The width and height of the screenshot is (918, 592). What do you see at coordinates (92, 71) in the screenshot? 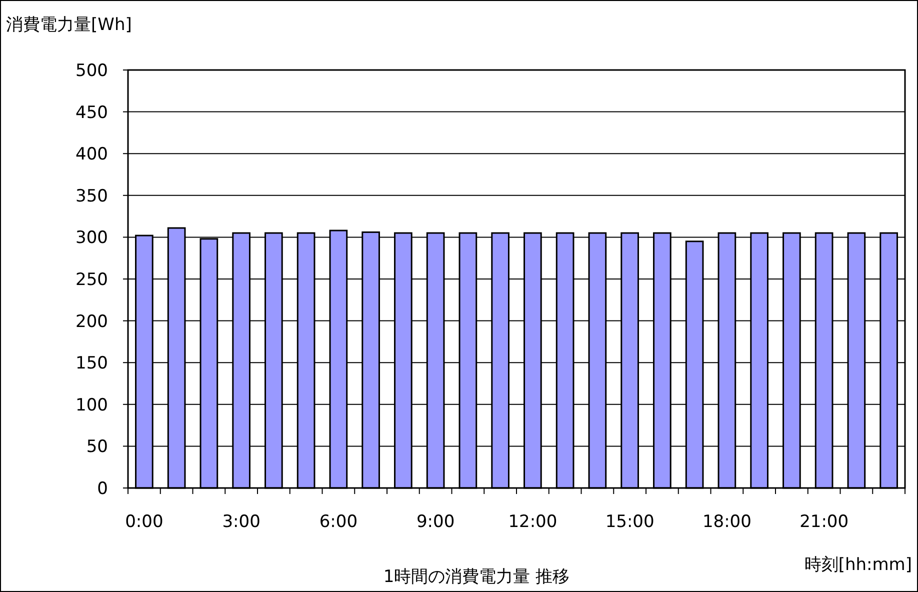
I see `y-tick-label: 500` at bounding box center [92, 71].